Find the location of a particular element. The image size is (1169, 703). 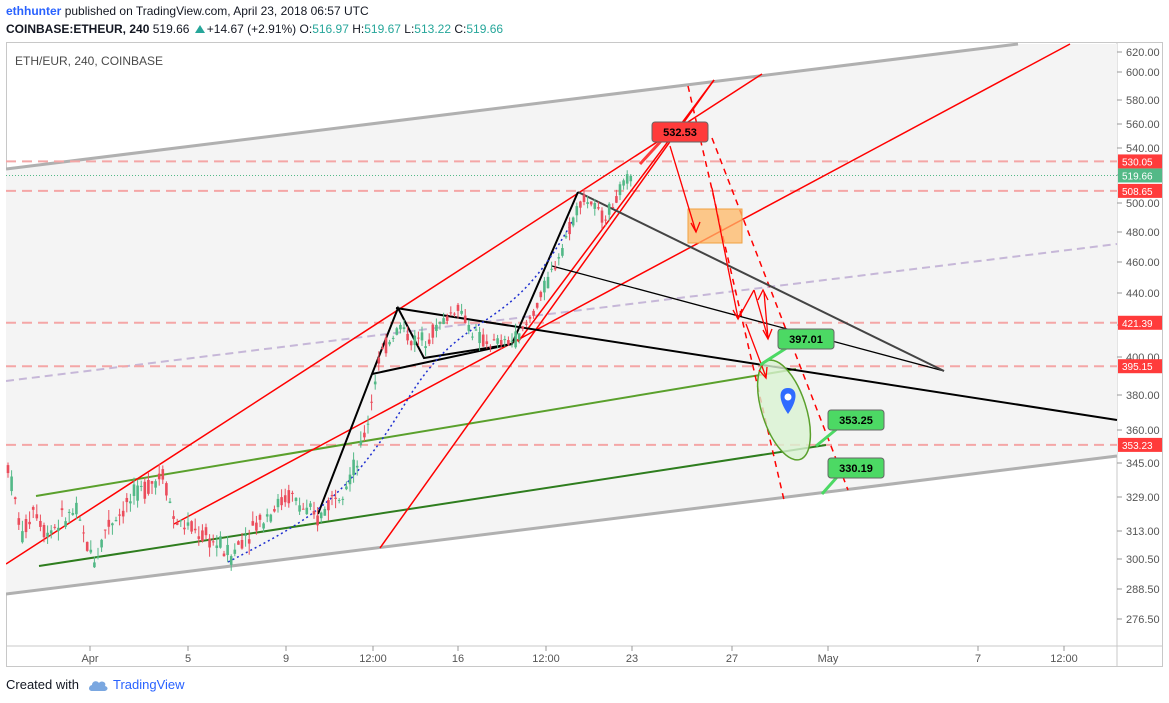

target-zone-box is located at coordinates (715, 226).